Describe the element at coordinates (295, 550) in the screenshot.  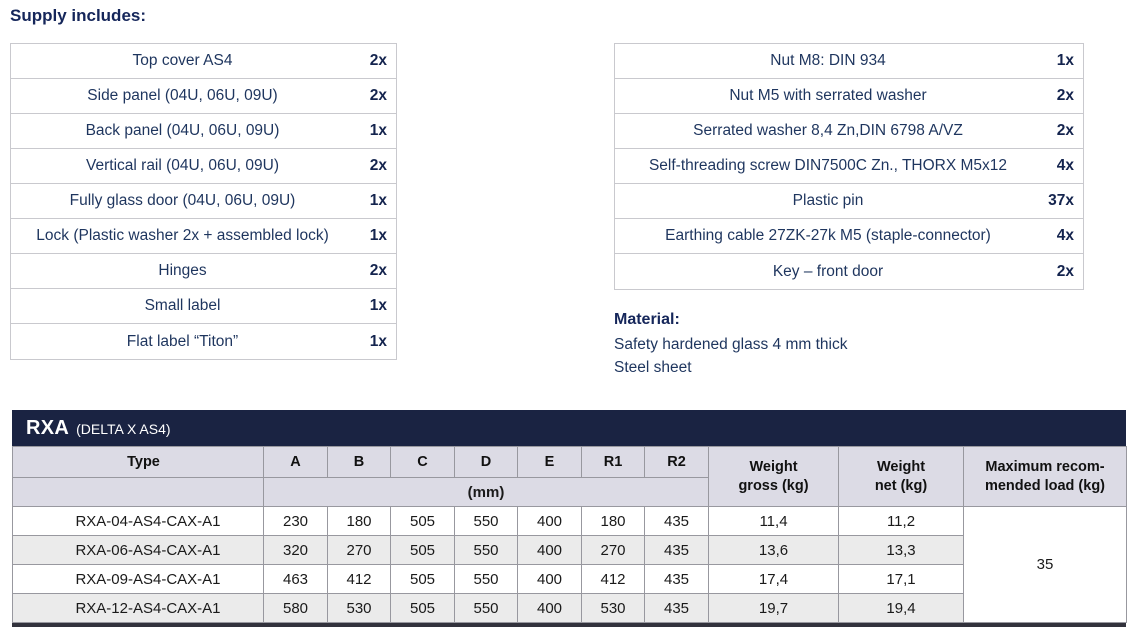
I see `cell-a: 320` at that location.